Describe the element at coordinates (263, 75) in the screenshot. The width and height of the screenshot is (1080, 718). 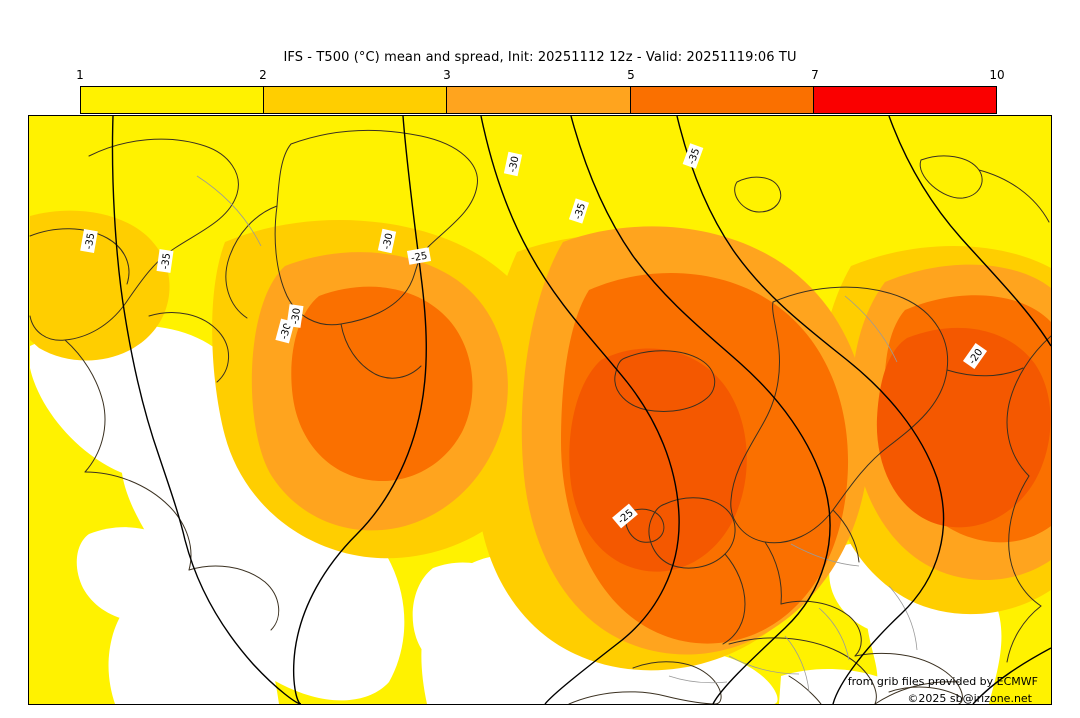
I see `colorbar-tick-2: 2` at that location.